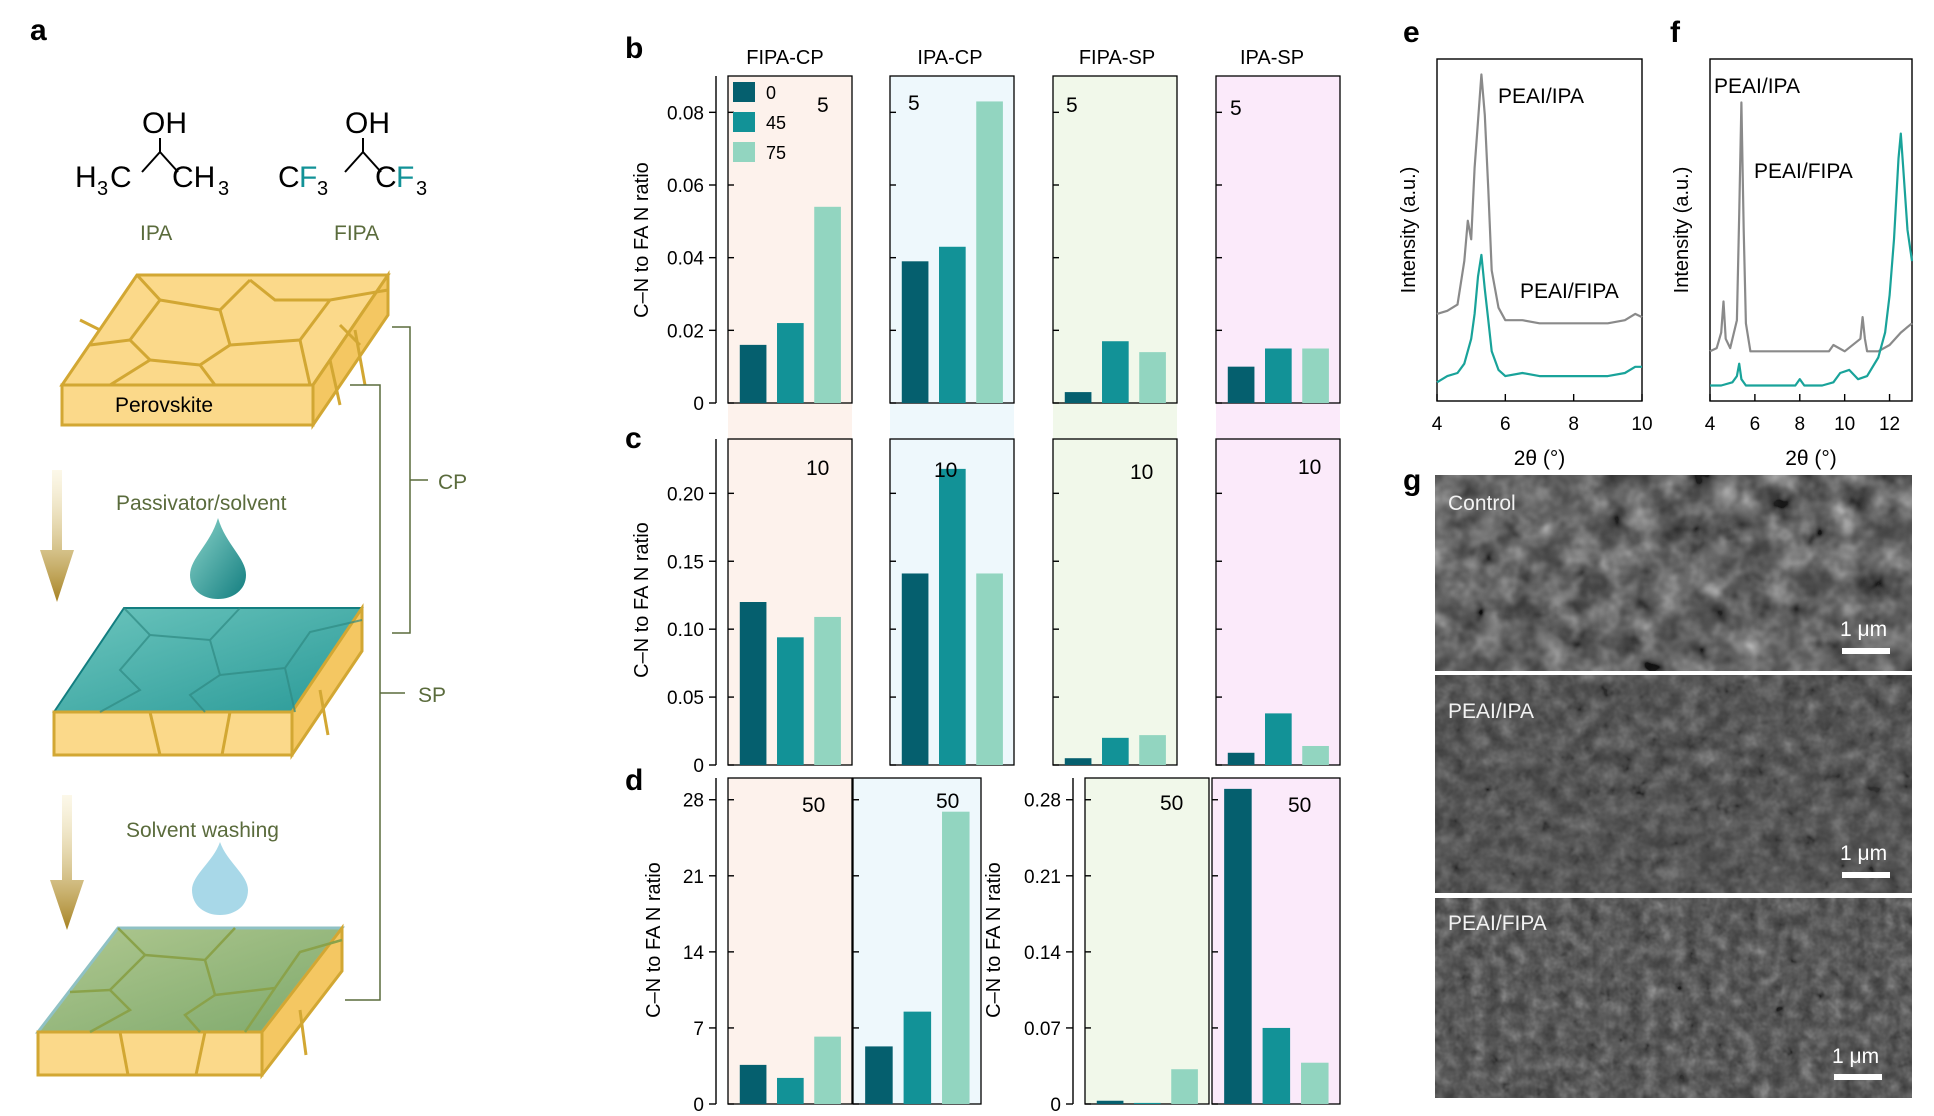 The height and width of the screenshot is (1116, 1934). Describe the element at coordinates (193, 177) in the screenshot. I see `ipa-ch-text: CH` at that location.